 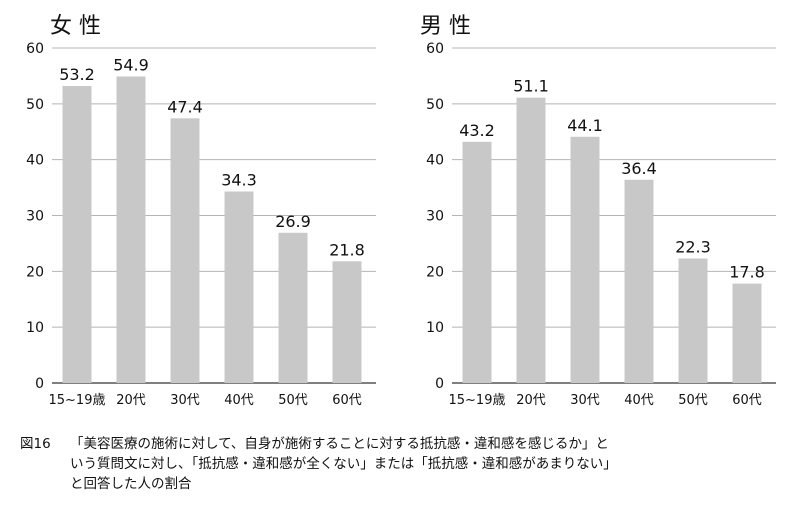 What do you see at coordinates (293, 221) in the screenshot?
I see `female-data-label: 26.9` at bounding box center [293, 221].